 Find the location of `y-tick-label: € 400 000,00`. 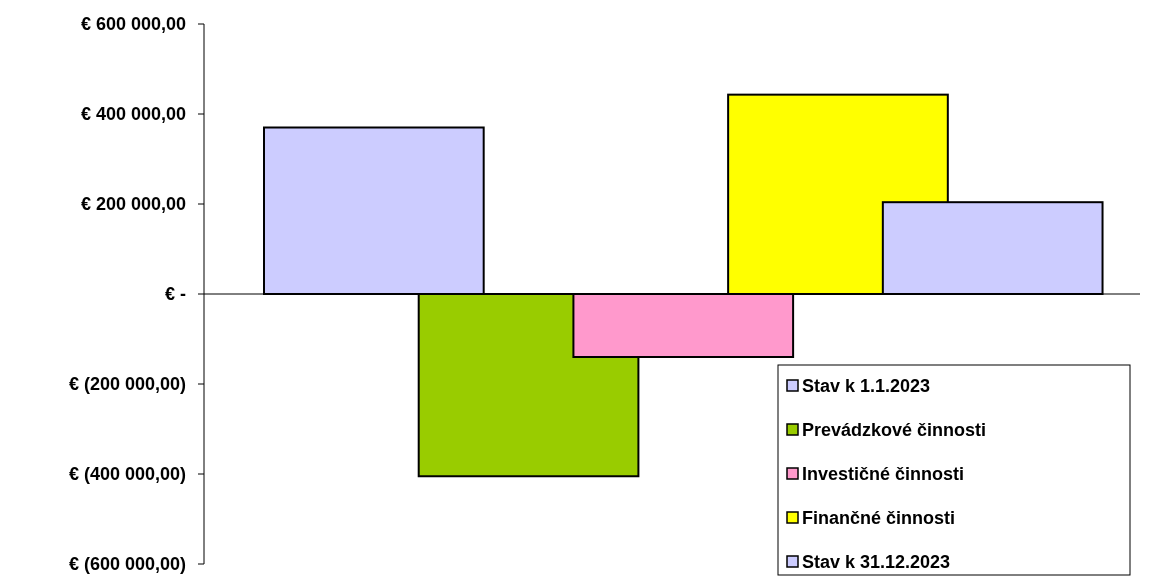

y-tick-label: € 400 000,00 is located at coordinates (133, 114).